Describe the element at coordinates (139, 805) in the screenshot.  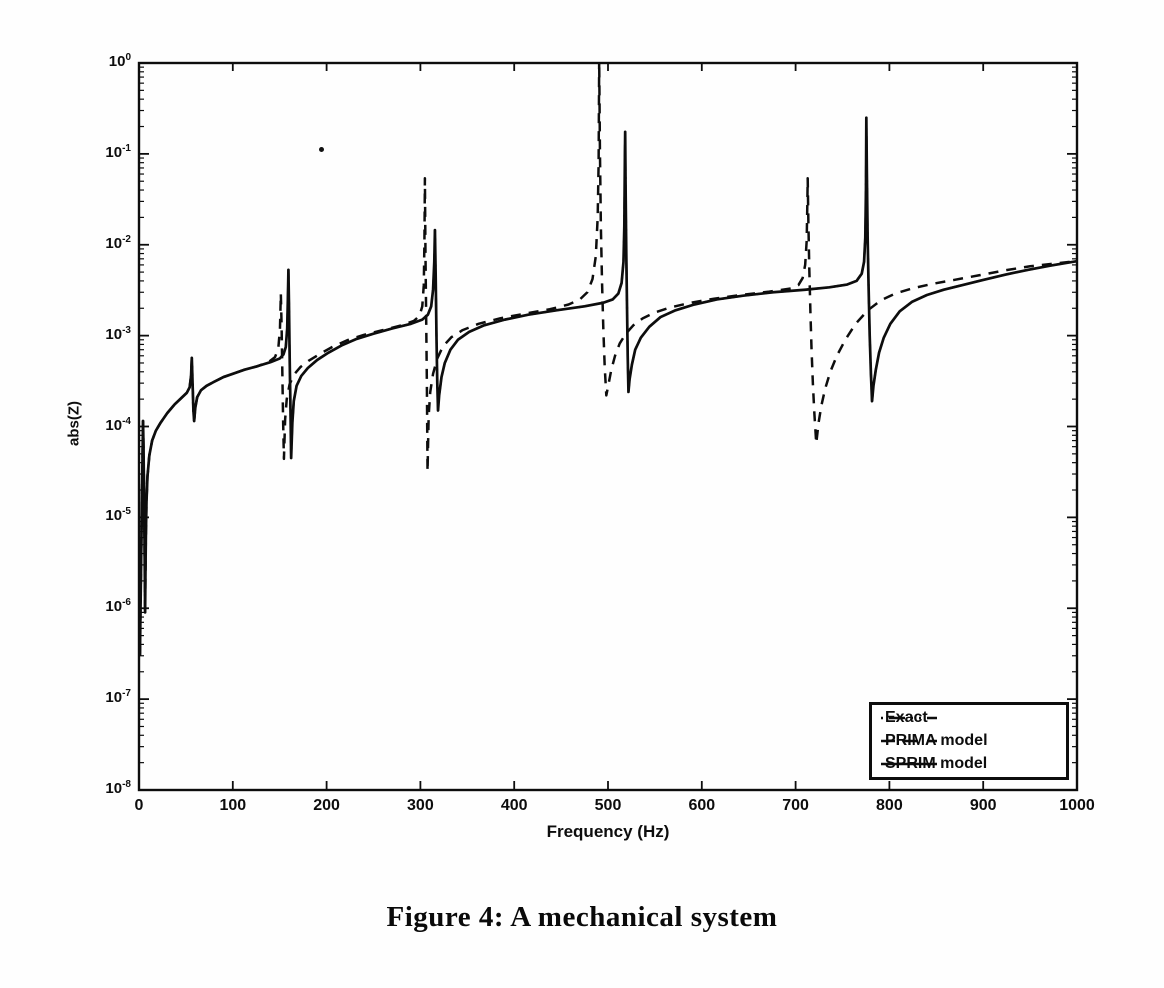
I see `x-tick-label: 0` at that location.